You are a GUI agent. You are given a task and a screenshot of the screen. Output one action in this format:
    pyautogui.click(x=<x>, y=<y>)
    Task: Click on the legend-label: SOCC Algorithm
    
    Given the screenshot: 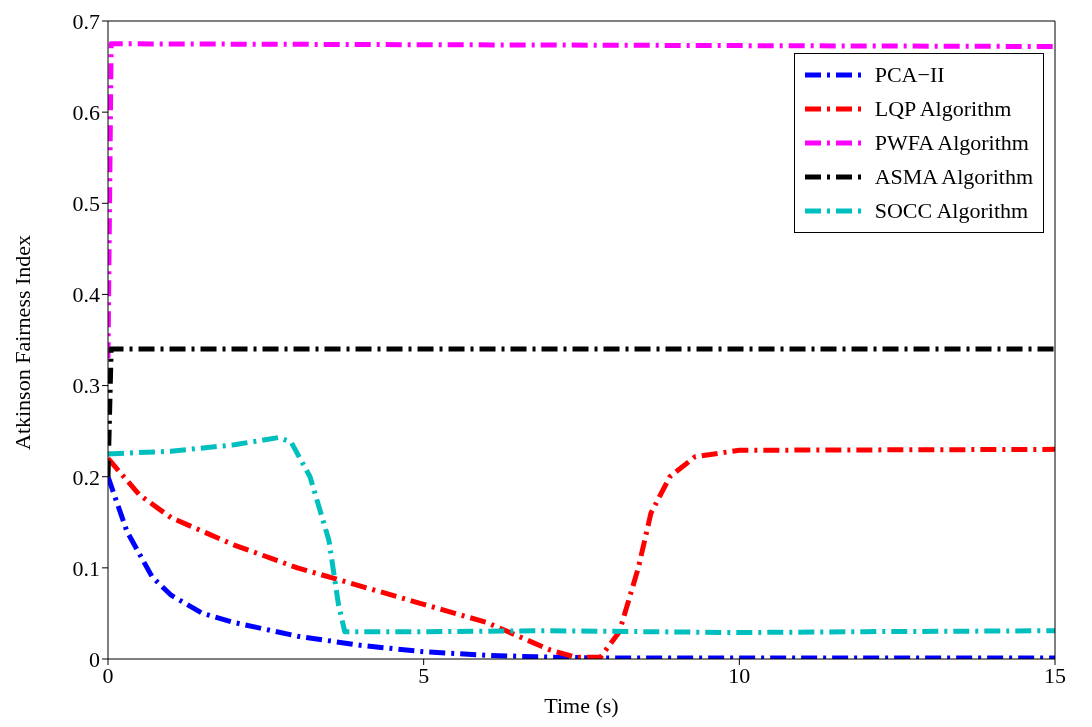 What is the action you would take?
    pyautogui.click(x=951, y=211)
    